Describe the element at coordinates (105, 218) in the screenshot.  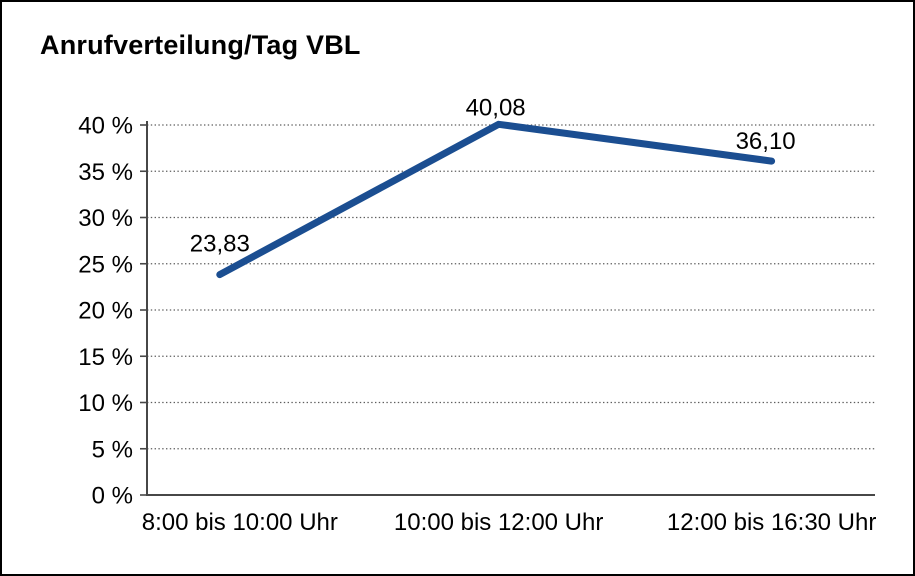
I see `y-axis-label: 30 %` at that location.